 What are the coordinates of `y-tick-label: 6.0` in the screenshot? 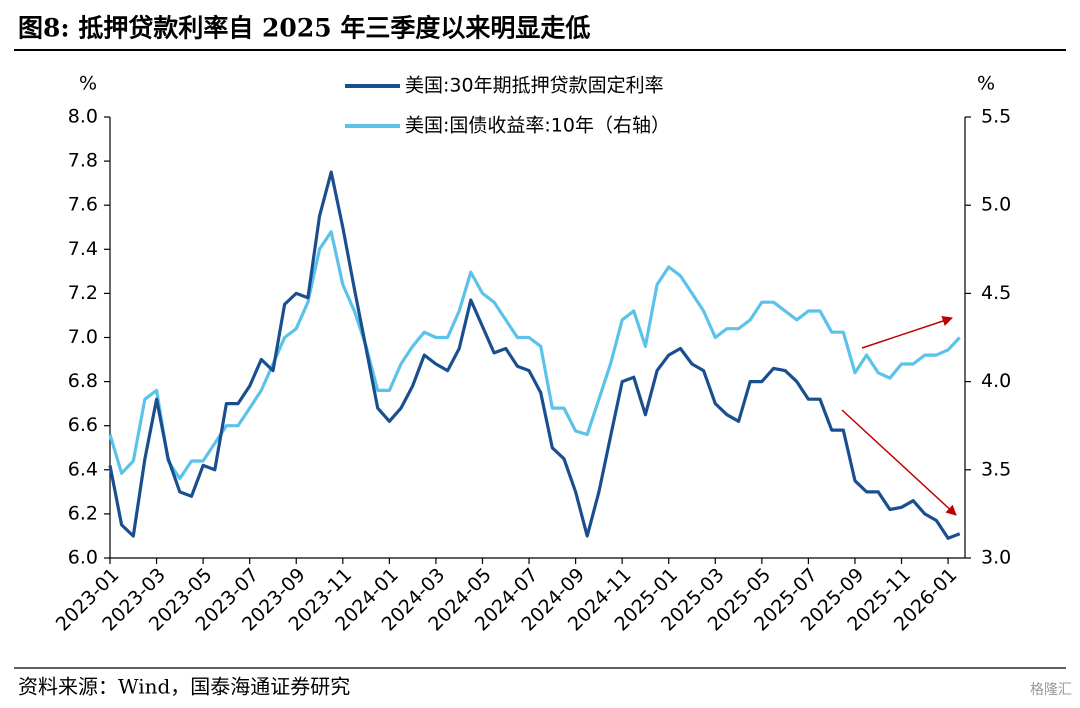 It's located at (83, 558).